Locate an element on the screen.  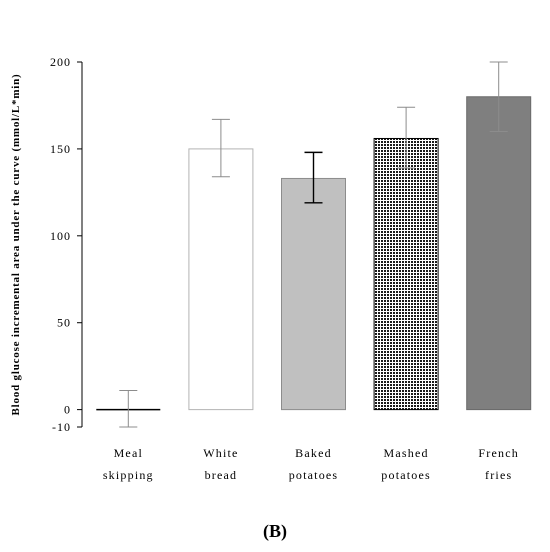
y-tick-label: 150 is located at coordinates (60, 149).